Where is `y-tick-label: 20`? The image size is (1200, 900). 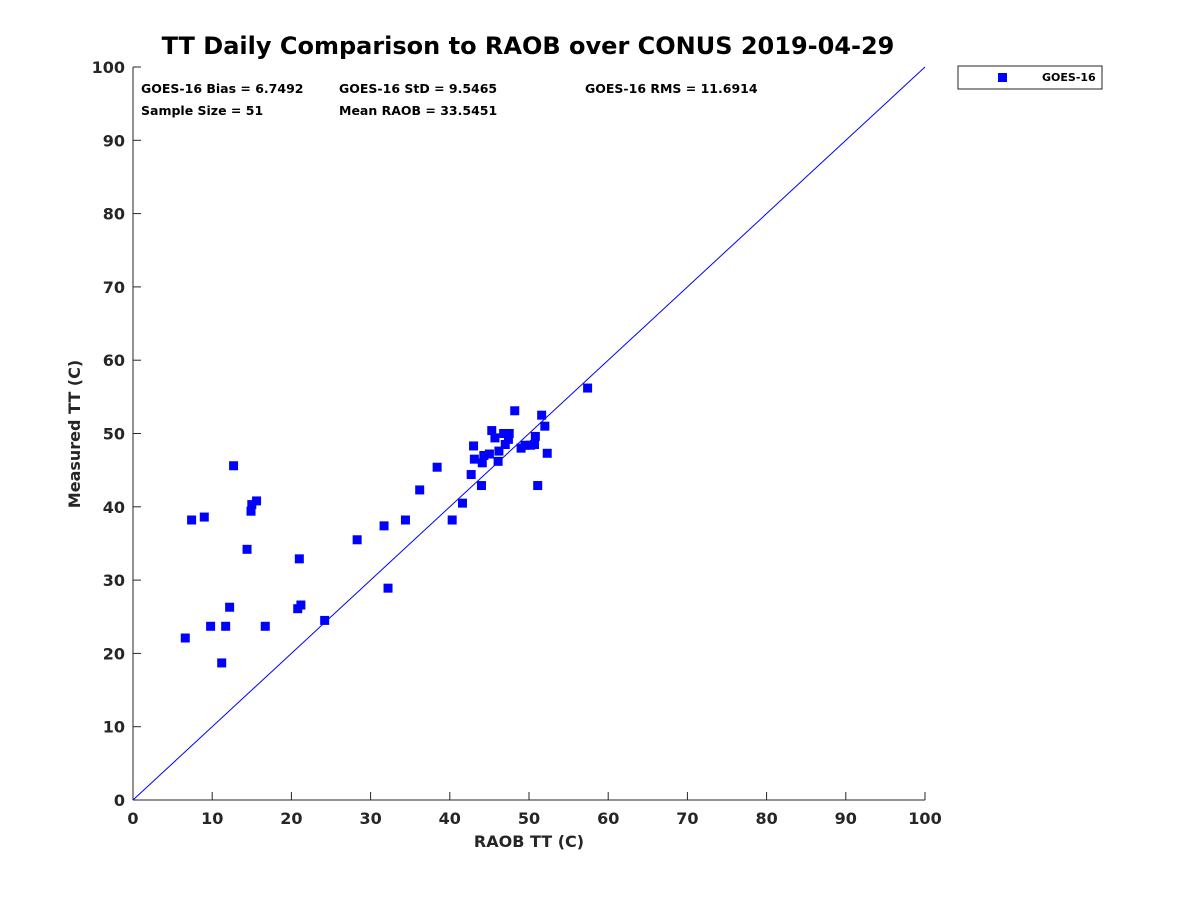 y-tick-label: 20 is located at coordinates (114, 653).